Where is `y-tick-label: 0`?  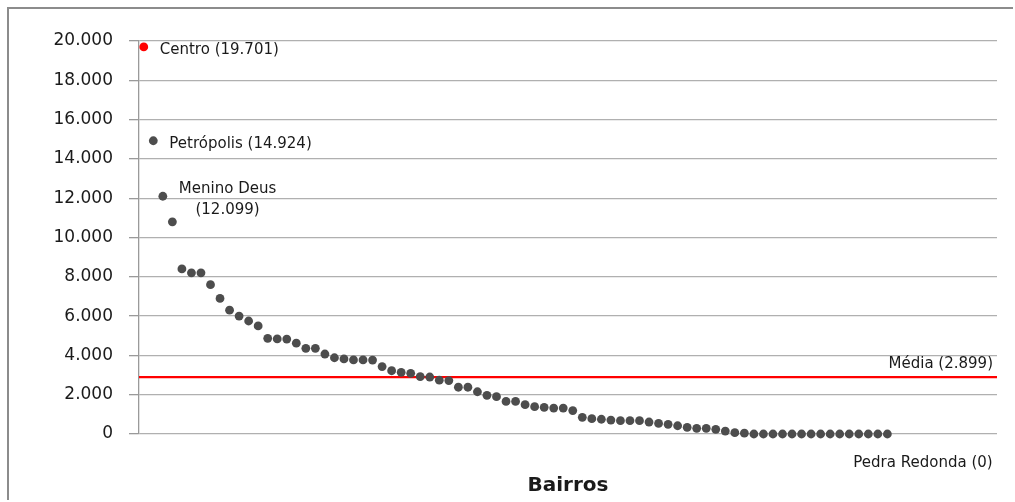 y-tick-label: 0 is located at coordinates (107, 432).